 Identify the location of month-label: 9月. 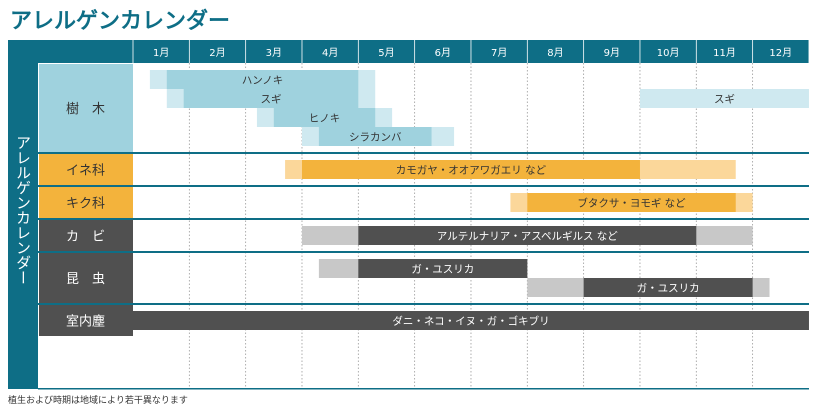
(612, 53).